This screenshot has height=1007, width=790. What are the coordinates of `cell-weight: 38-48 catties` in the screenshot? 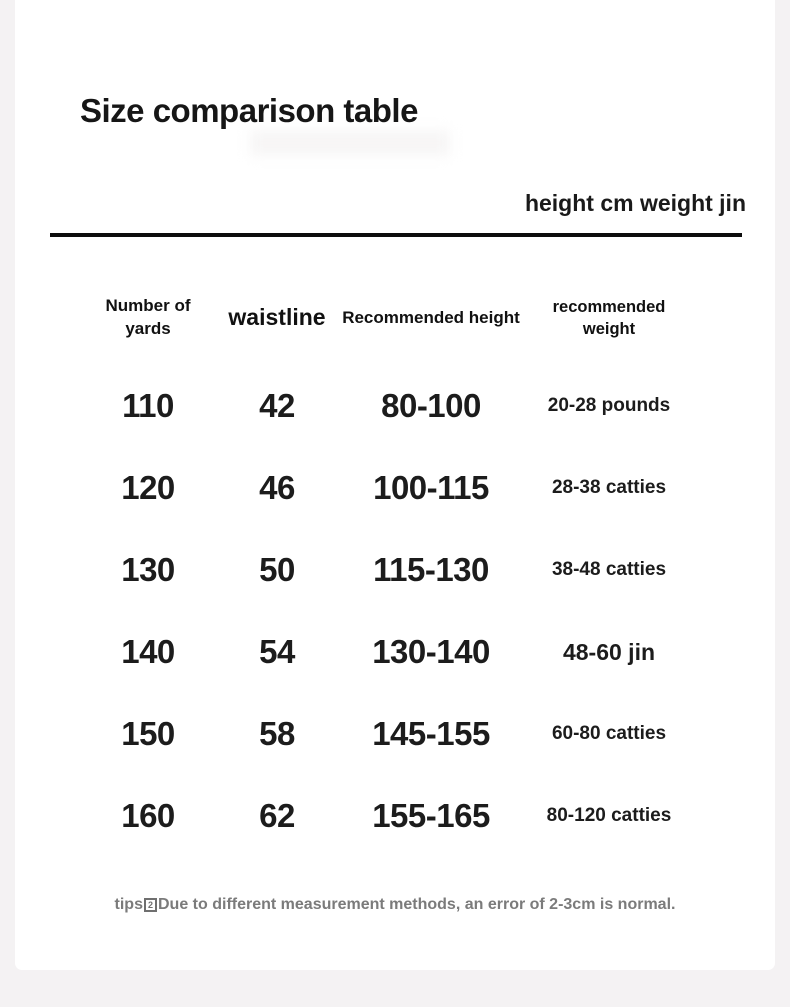 It's located at (609, 569).